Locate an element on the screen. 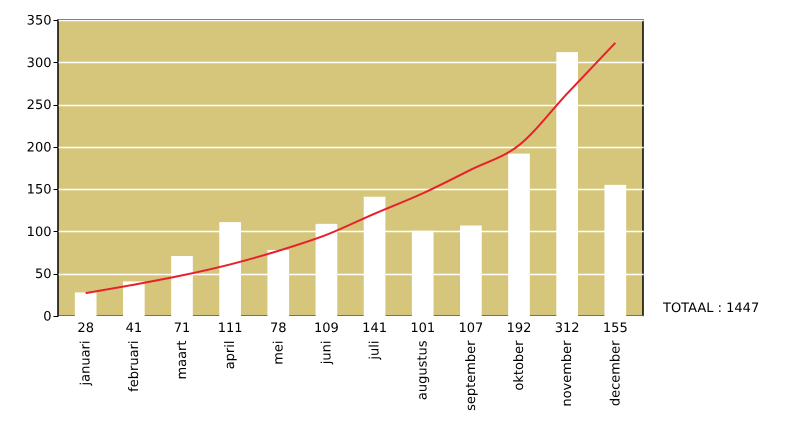 This screenshot has width=786, height=428. data-label: 111 is located at coordinates (230, 328).